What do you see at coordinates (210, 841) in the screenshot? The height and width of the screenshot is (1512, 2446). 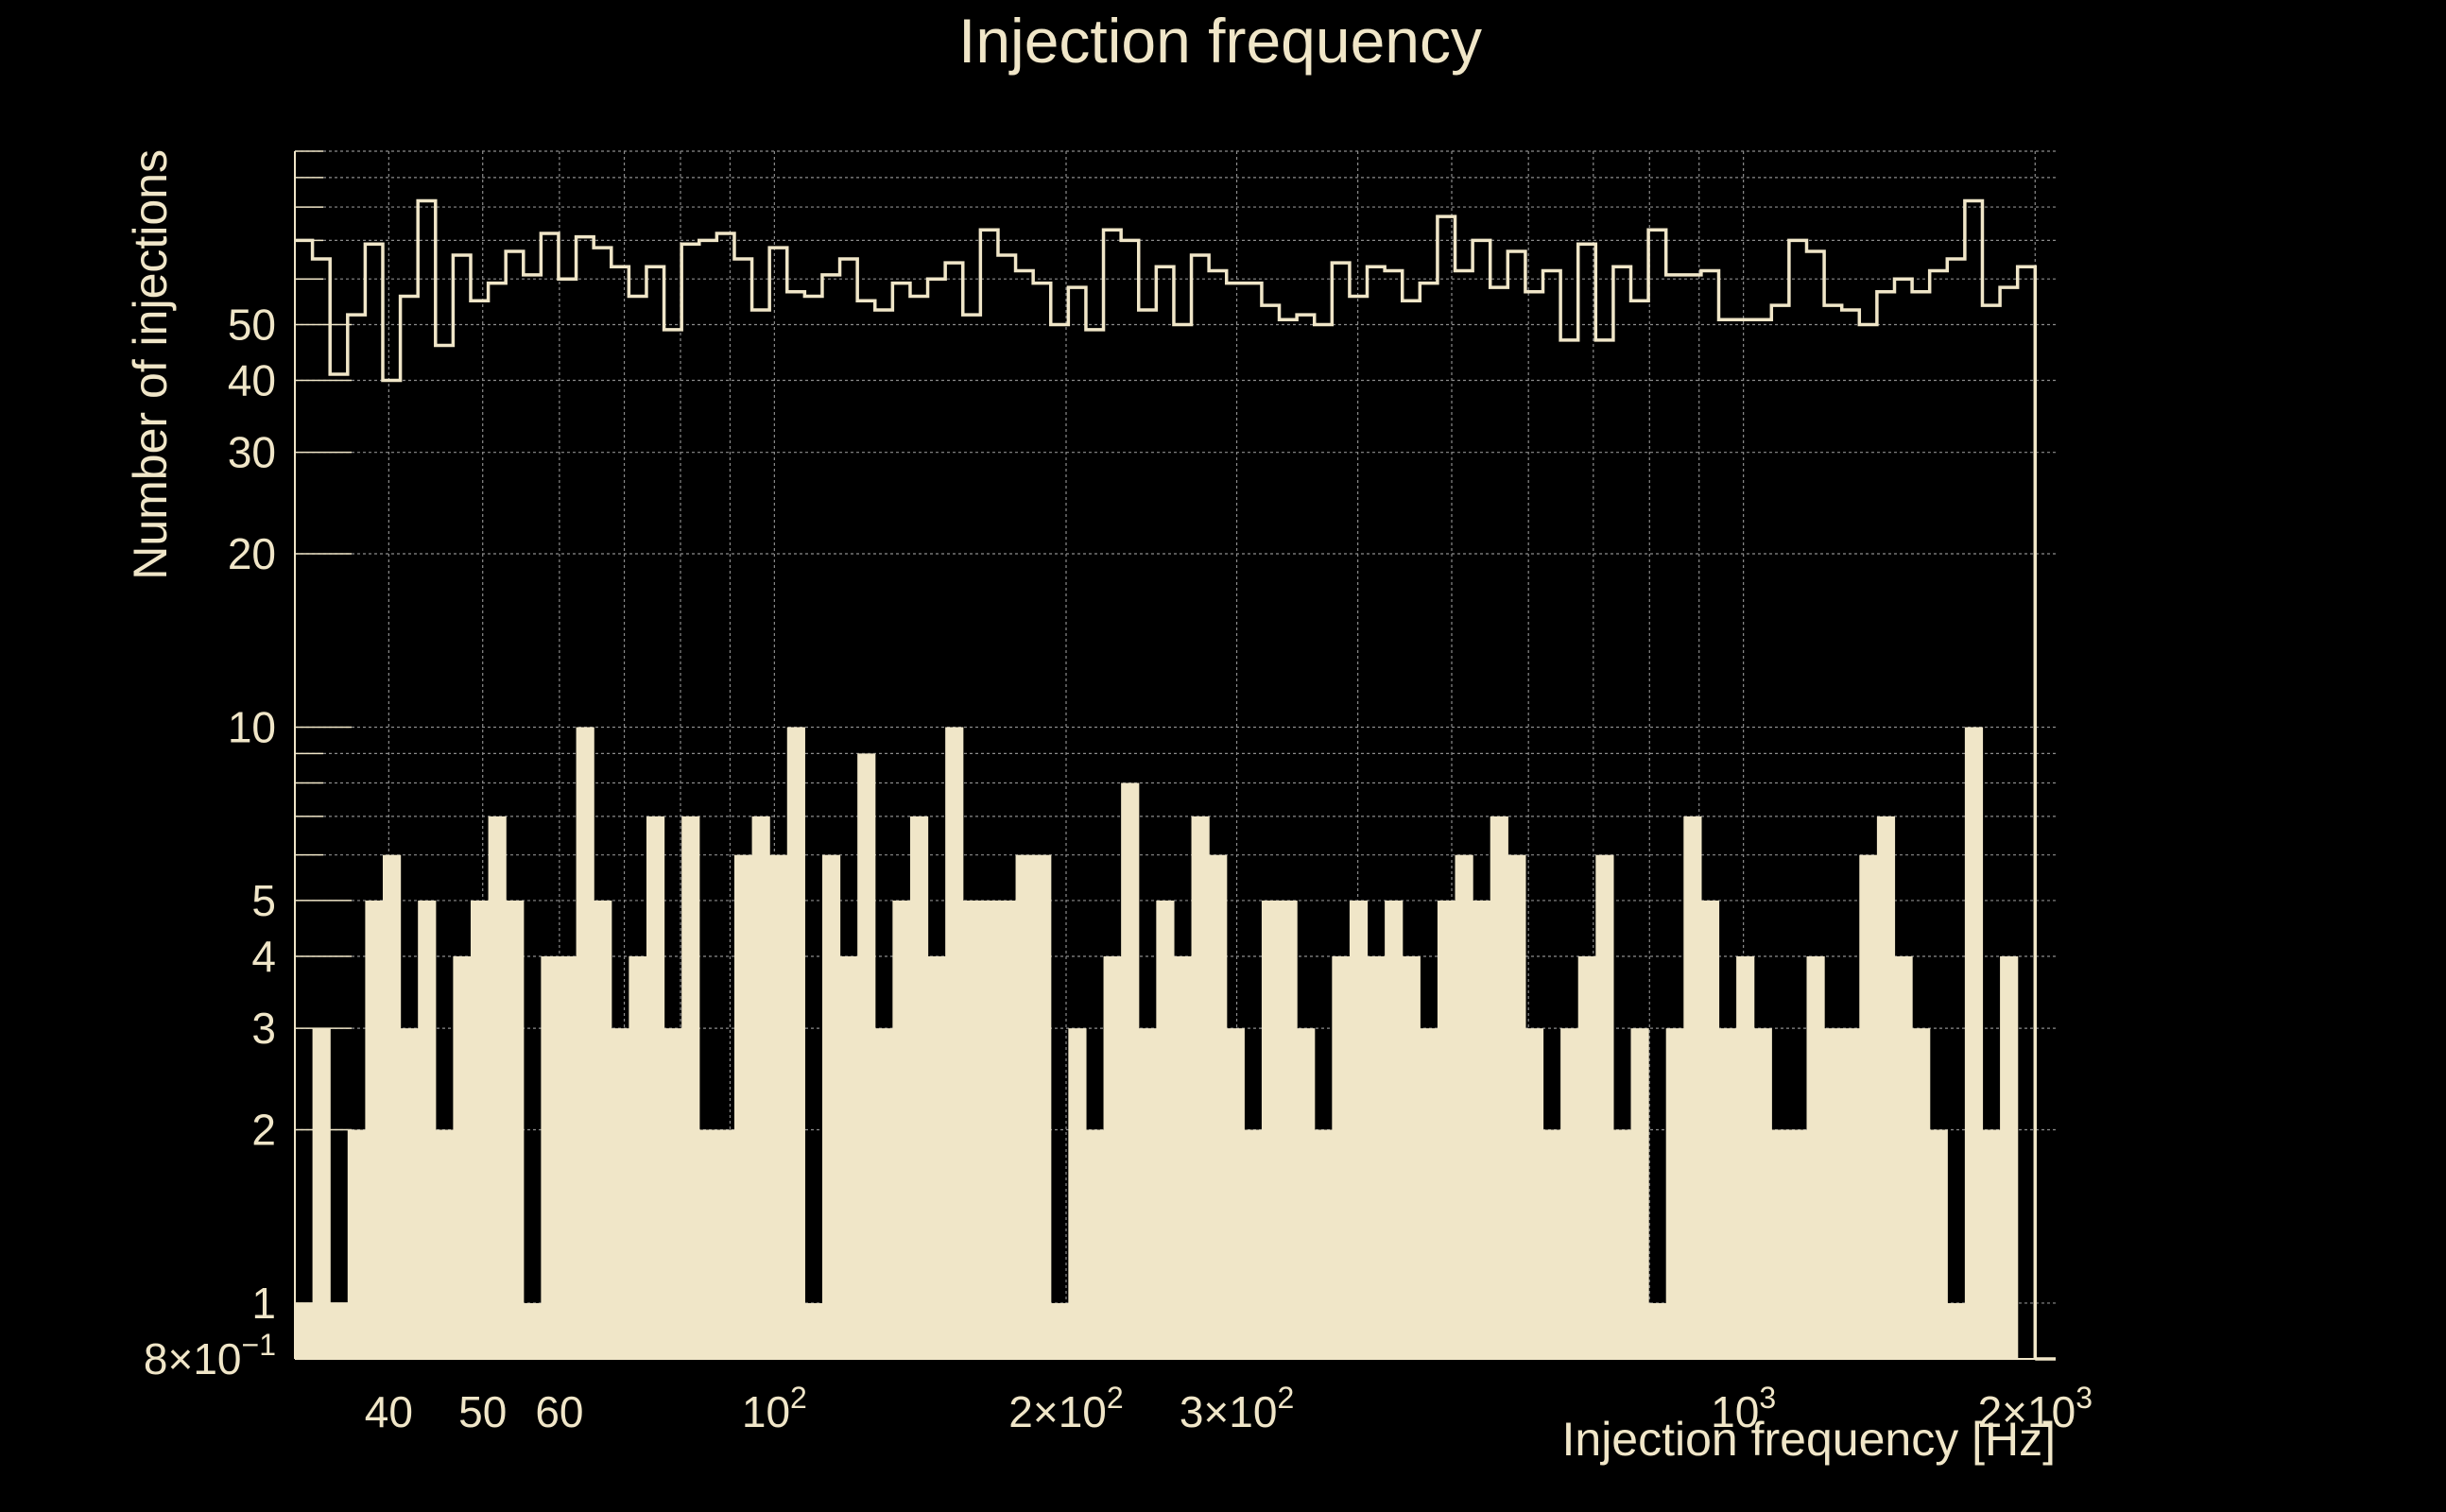 I see `y-tick-labels: 8×10−11 2 3 4 5 10 20 30 40 50` at bounding box center [210, 841].